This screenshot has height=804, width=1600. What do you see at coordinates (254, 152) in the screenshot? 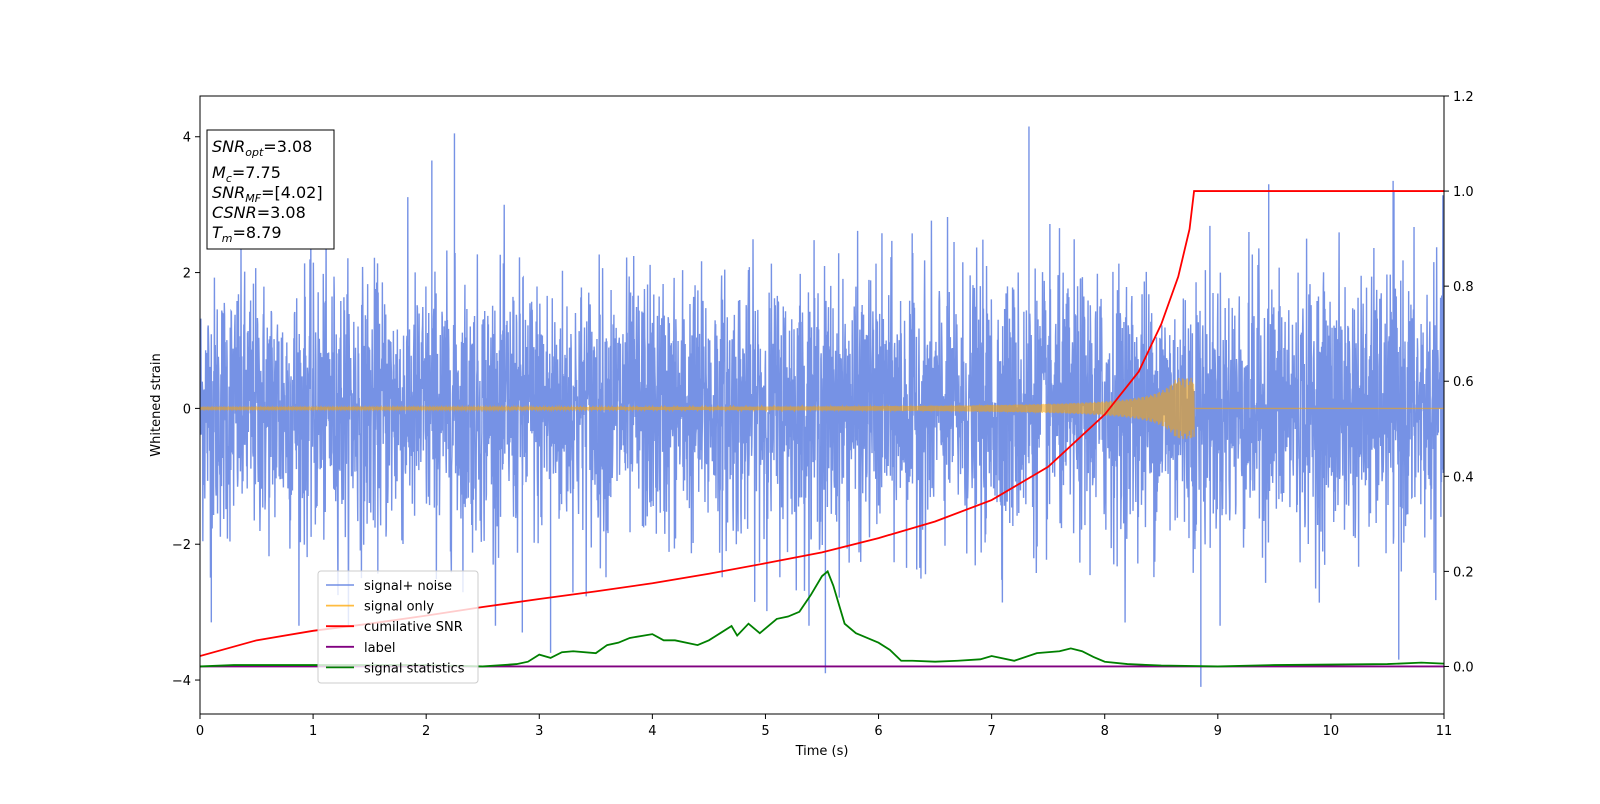
I see `annotation-subscript: opt` at bounding box center [254, 152].